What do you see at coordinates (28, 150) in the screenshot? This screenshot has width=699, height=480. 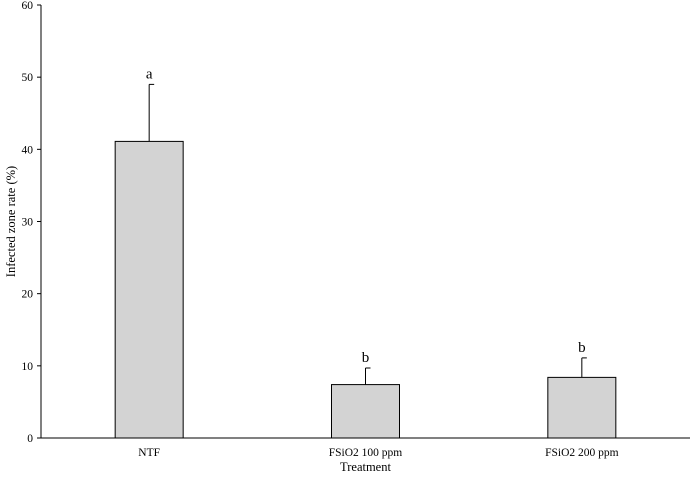 I see `y-tick-label: 40` at bounding box center [28, 150].